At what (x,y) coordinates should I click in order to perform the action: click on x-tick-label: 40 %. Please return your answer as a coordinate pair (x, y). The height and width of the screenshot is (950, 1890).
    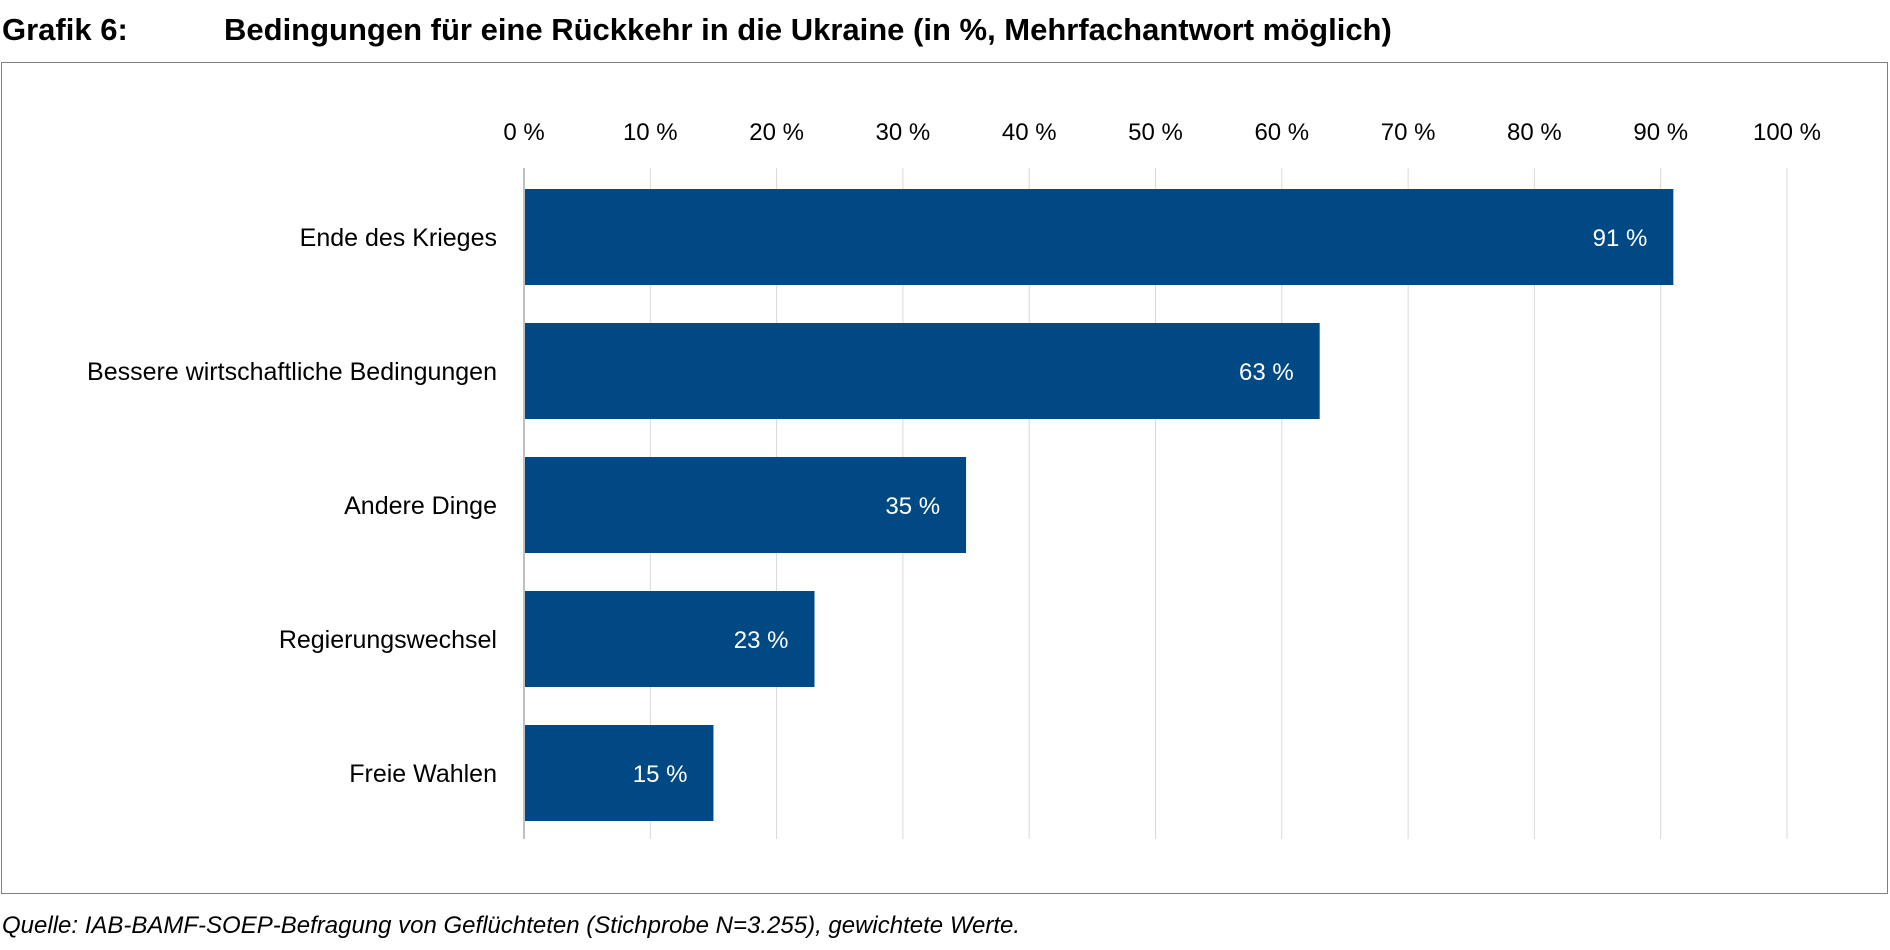
    Looking at the image, I should click on (1029, 132).